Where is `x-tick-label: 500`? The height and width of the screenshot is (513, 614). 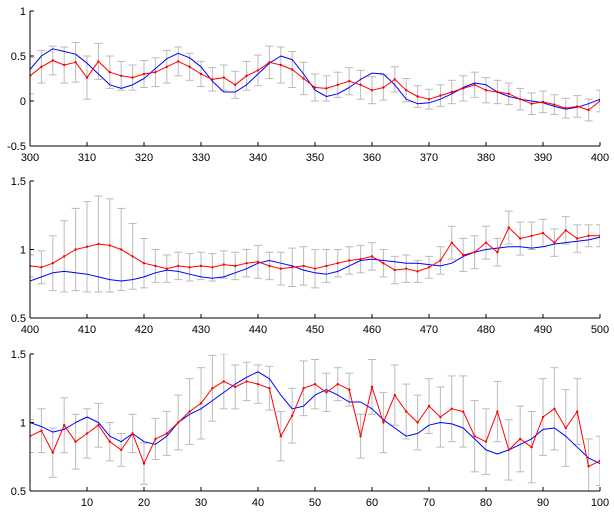
x-tick-label: 500 is located at coordinates (600, 330).